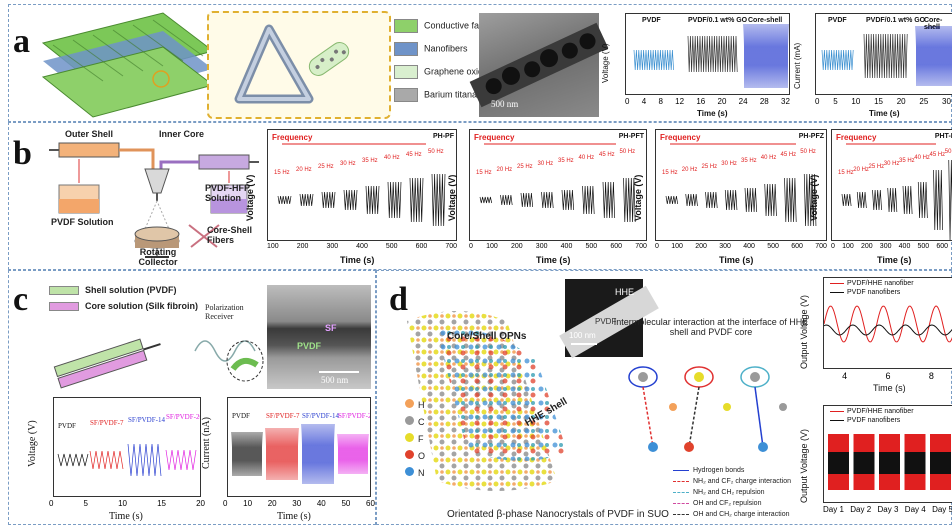 Image resolution: width=952 pixels, height=525 pixels. Describe the element at coordinates (888, 376) in the screenshot. I see `d-top-x-tick-1: 6` at that location.